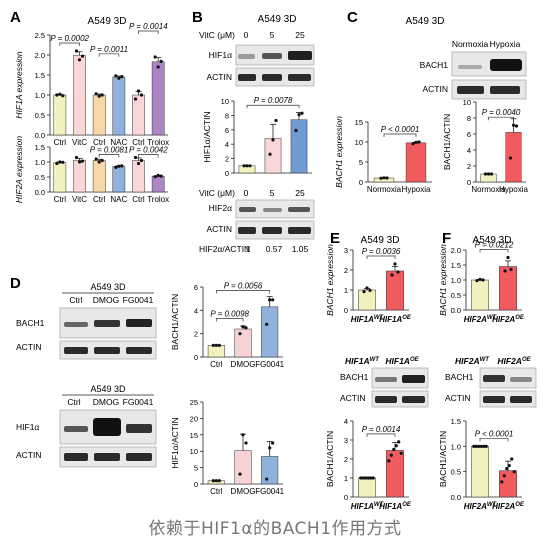  I want to click on x-tick-label: HIF2AWT, so click(481, 506).